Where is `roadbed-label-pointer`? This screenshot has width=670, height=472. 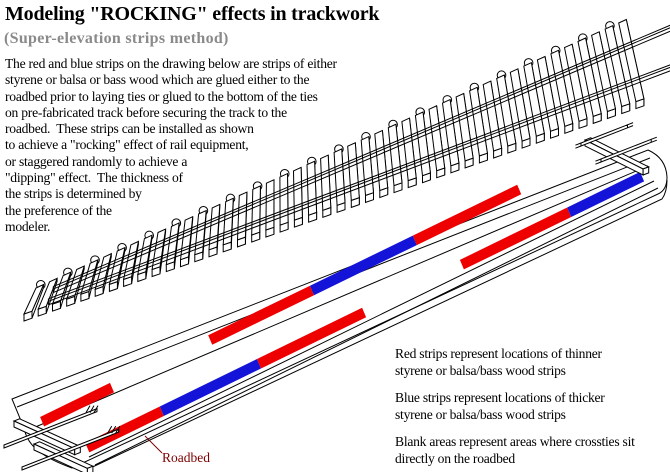 roadbed-label-pointer is located at coordinates (153, 444).